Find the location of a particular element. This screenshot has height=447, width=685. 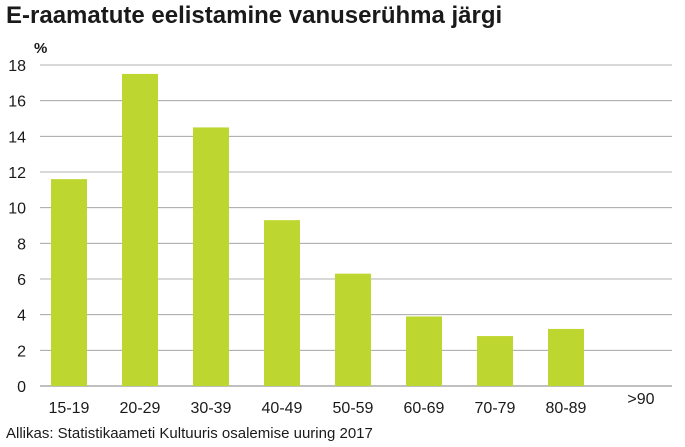

x-tick-label: 40-49 is located at coordinates (282, 408).